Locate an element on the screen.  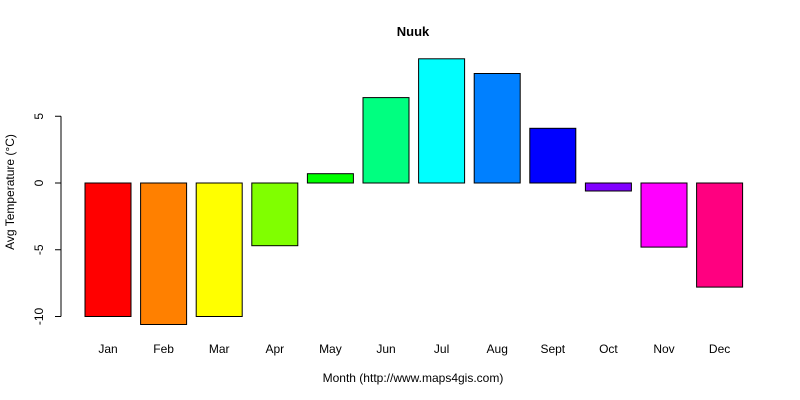
x-tick-label-jan: Jan is located at coordinates (107, 349).